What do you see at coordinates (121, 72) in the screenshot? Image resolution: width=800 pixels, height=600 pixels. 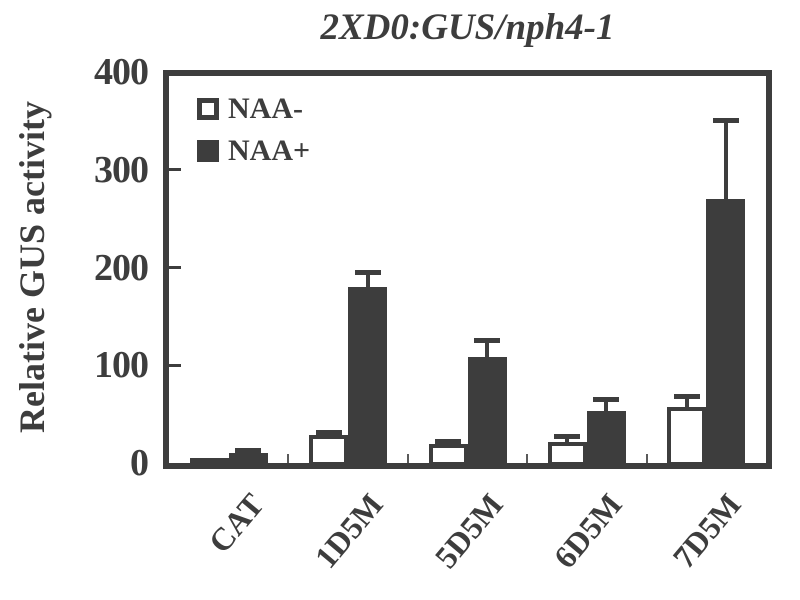 I see `y-tick-label-400: 400` at bounding box center [121, 72].